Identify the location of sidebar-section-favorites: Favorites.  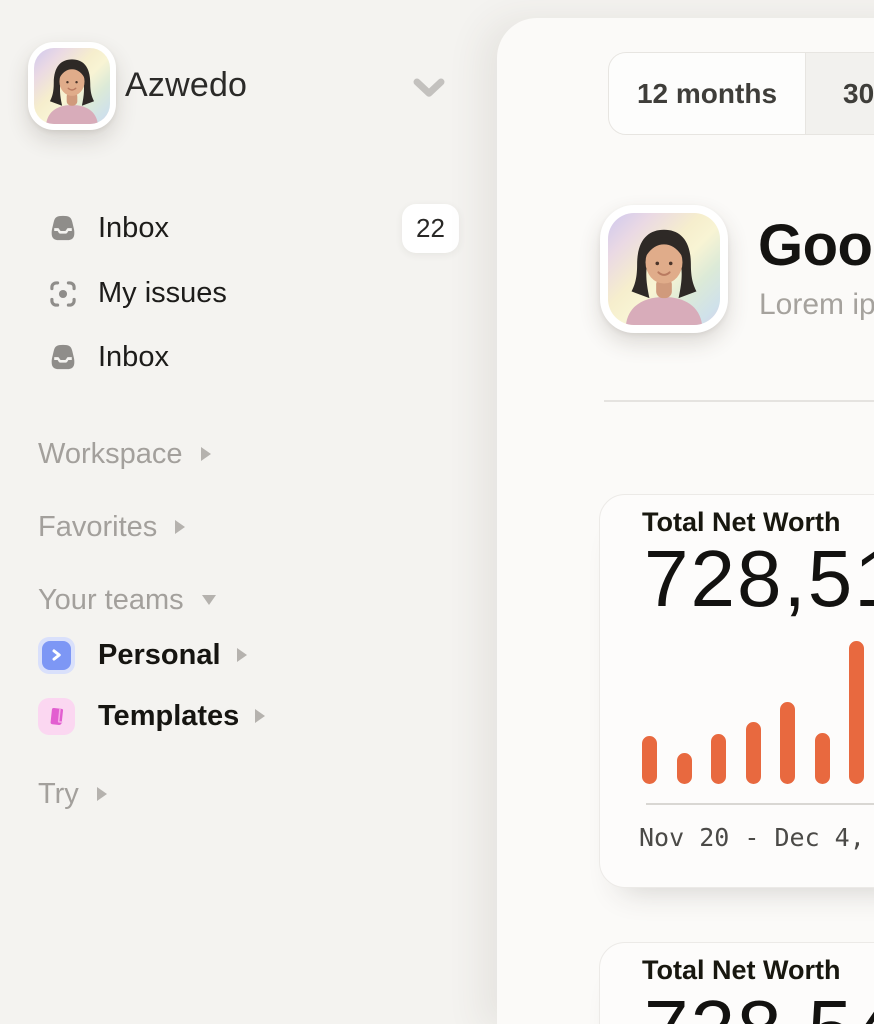
(112, 527).